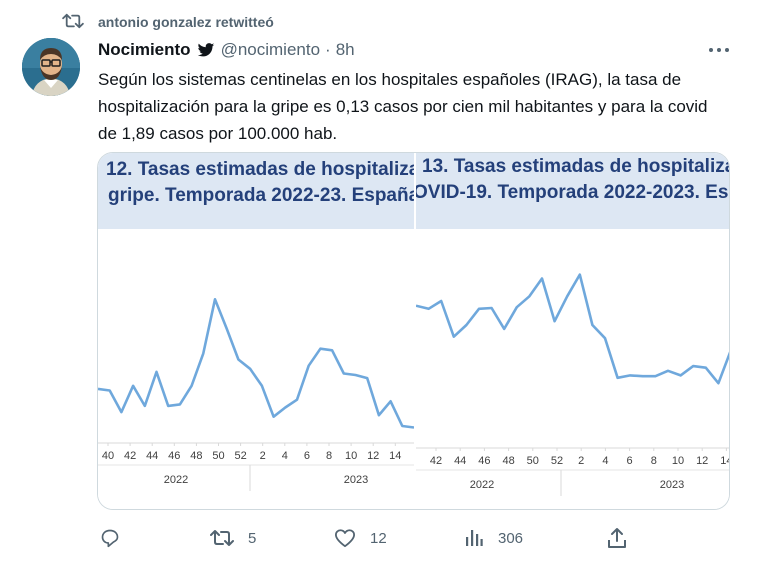  I want to click on retweet-count: 5, so click(252, 538).